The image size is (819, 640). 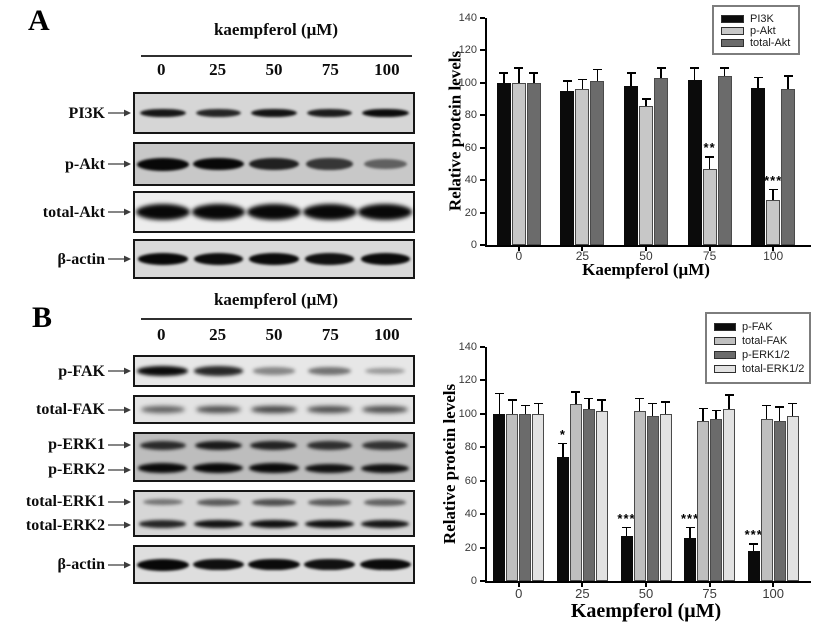 What do you see at coordinates (163, 468) in the screenshot?
I see `blot-b-band-lane0` at bounding box center [163, 468].